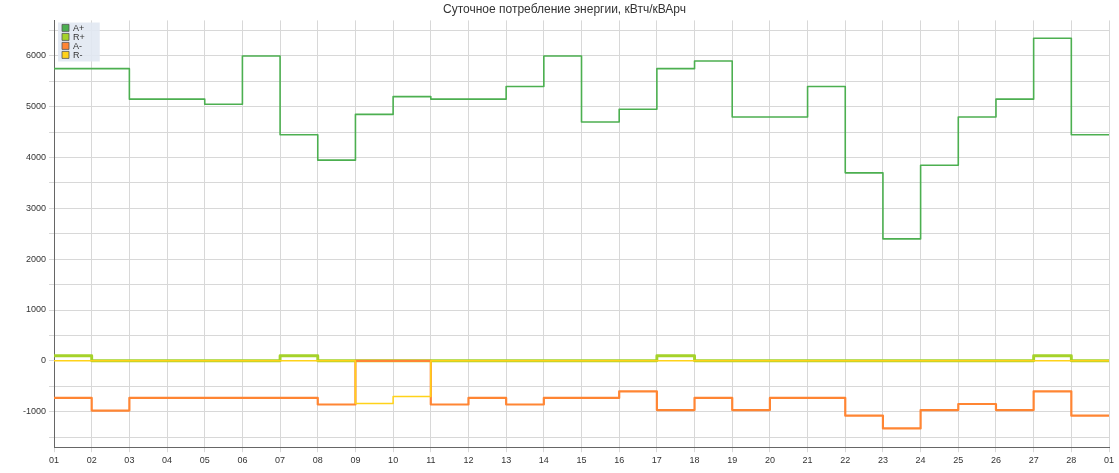 This screenshot has height=473, width=1119. What do you see at coordinates (78, 54) in the screenshot?
I see `legend-label: R-` at bounding box center [78, 54].